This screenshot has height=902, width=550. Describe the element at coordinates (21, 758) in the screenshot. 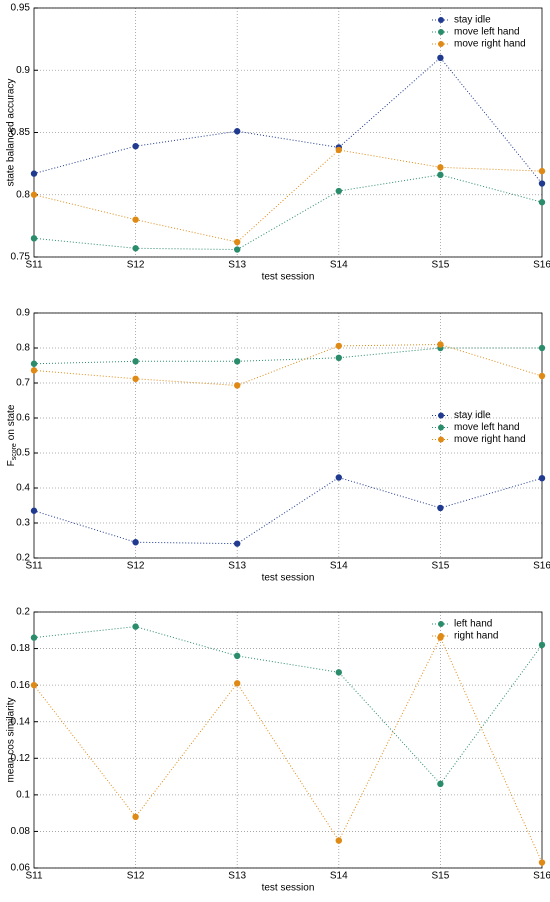

I see `y-tick-label: 0.12` at that location.